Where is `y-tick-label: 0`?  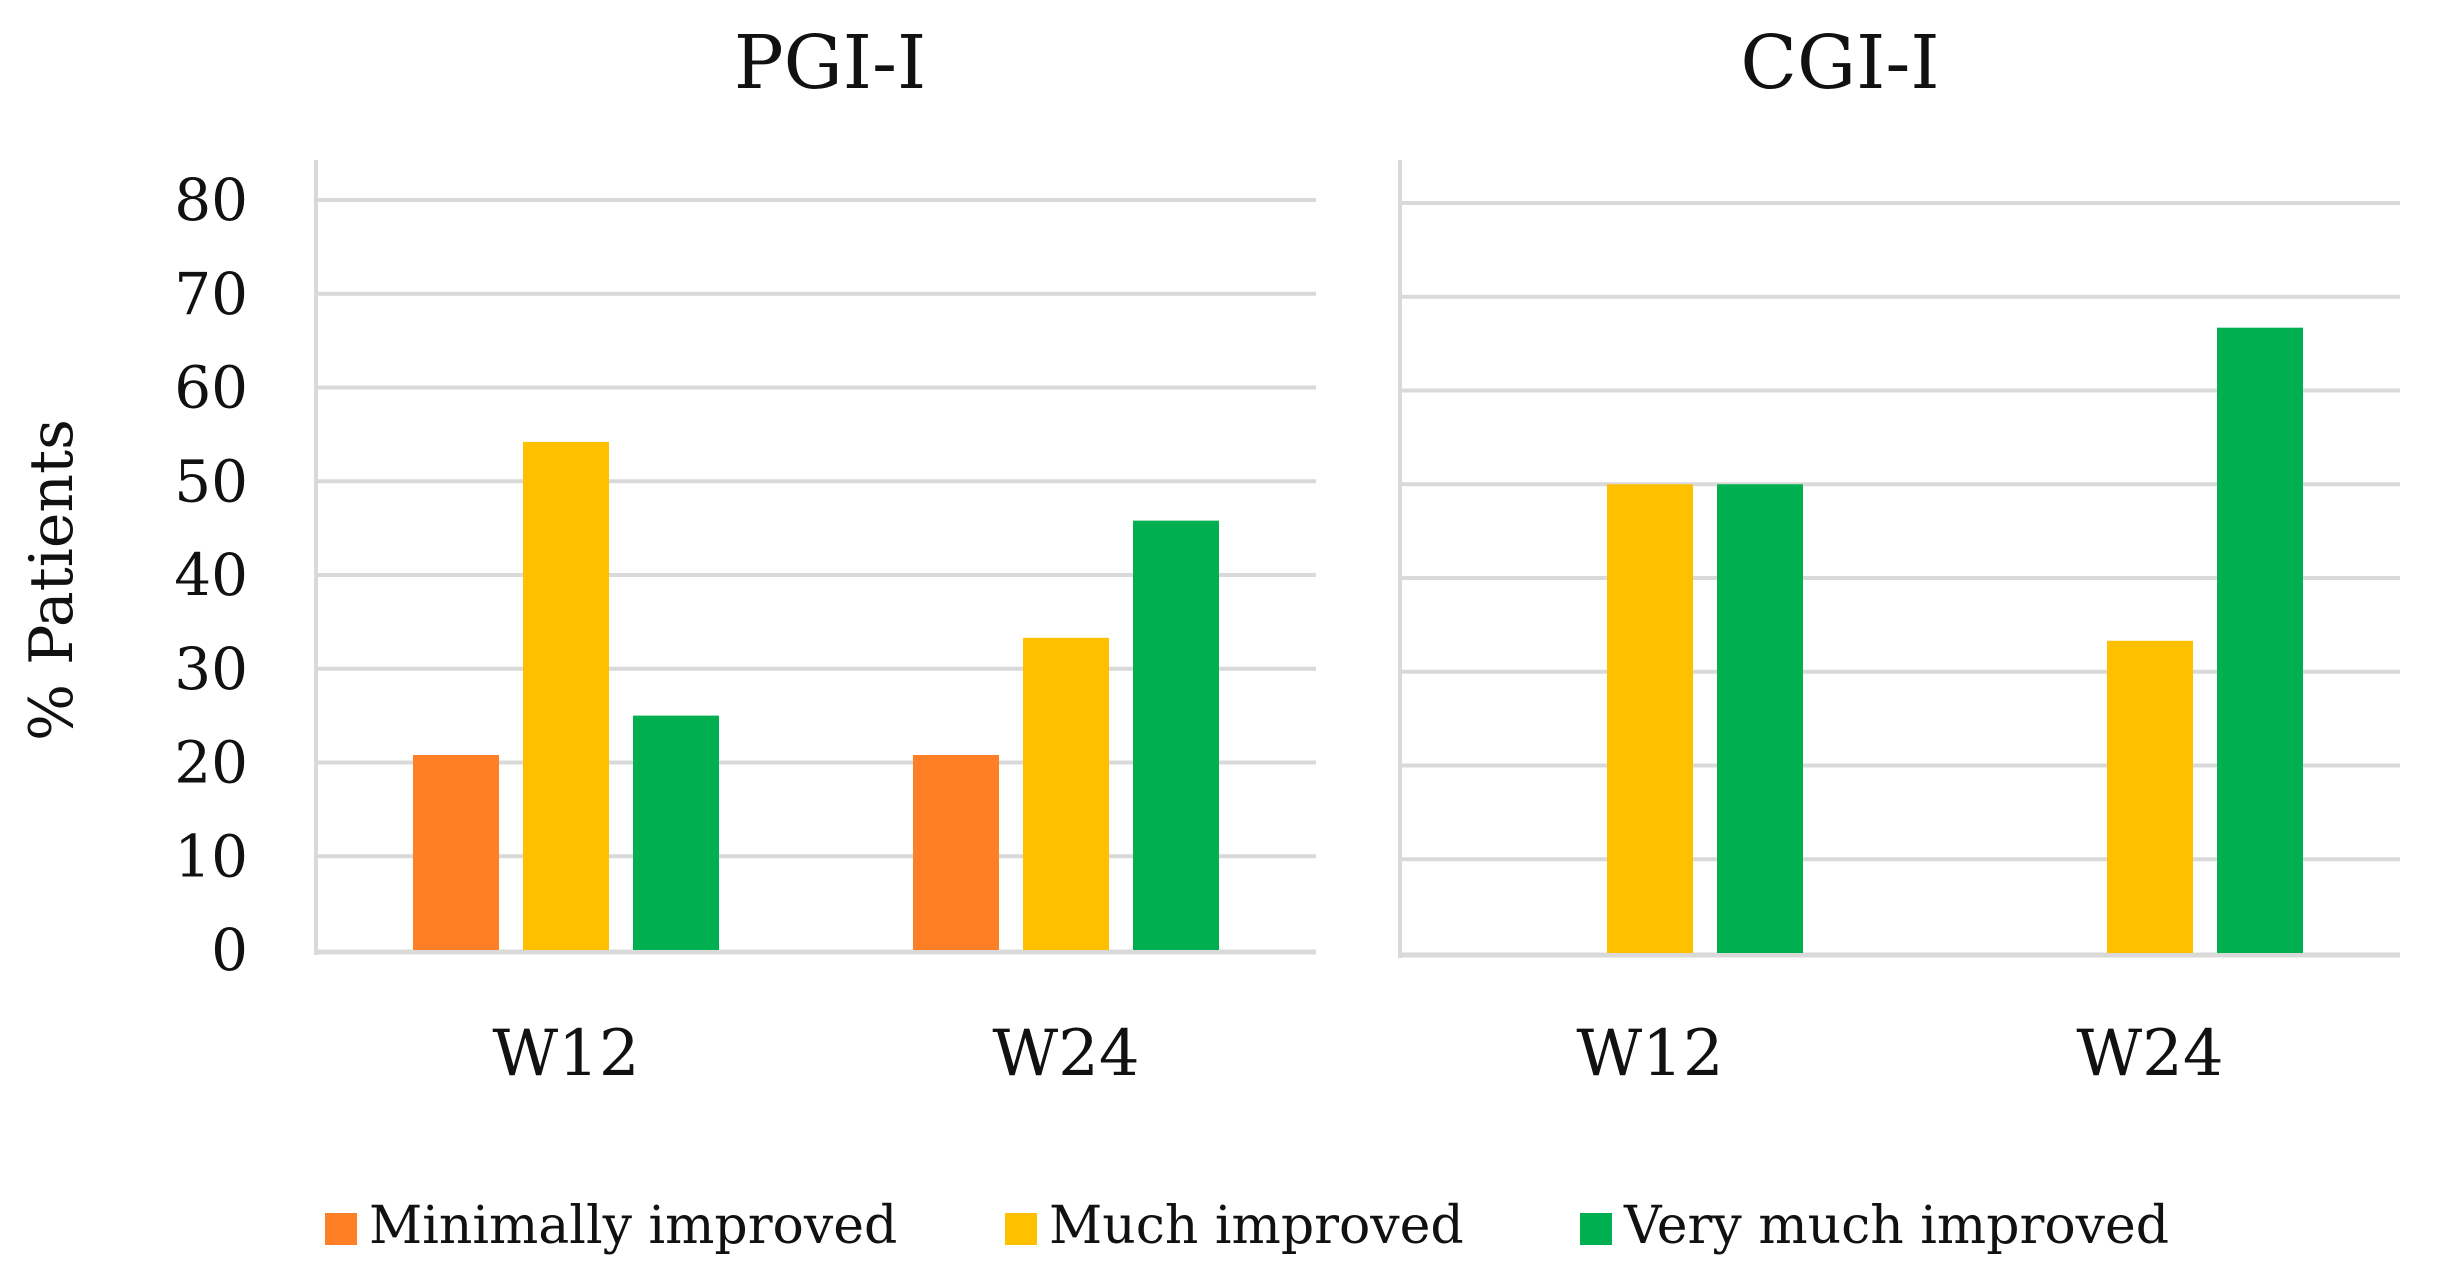 y-tick-label: 0 is located at coordinates (229, 950).